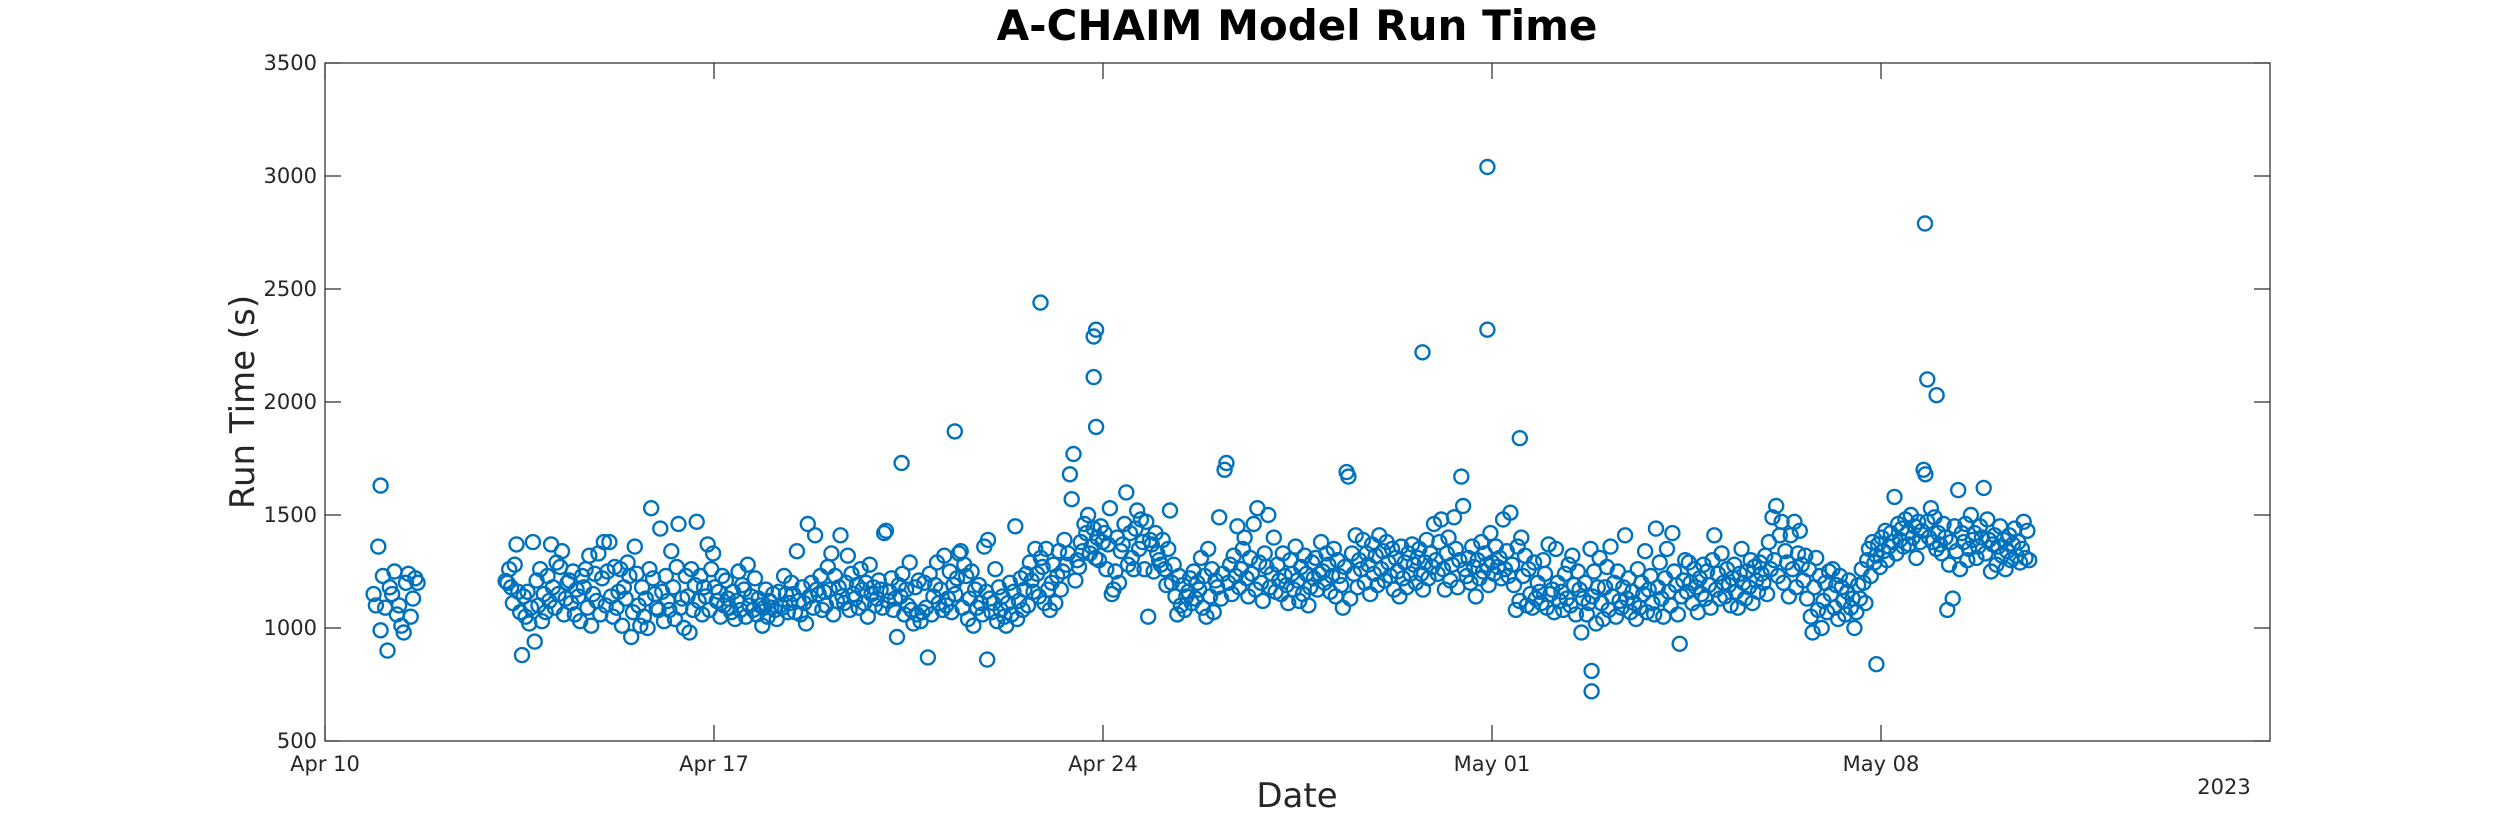 The width and height of the screenshot is (2500, 833). What do you see at coordinates (1881, 764) in the screenshot?
I see `x-tick-label: May 08` at bounding box center [1881, 764].